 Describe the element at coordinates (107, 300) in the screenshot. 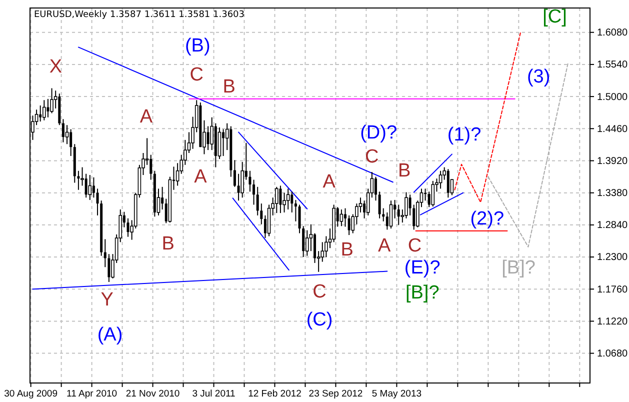

I see `annotation: Y` at that location.